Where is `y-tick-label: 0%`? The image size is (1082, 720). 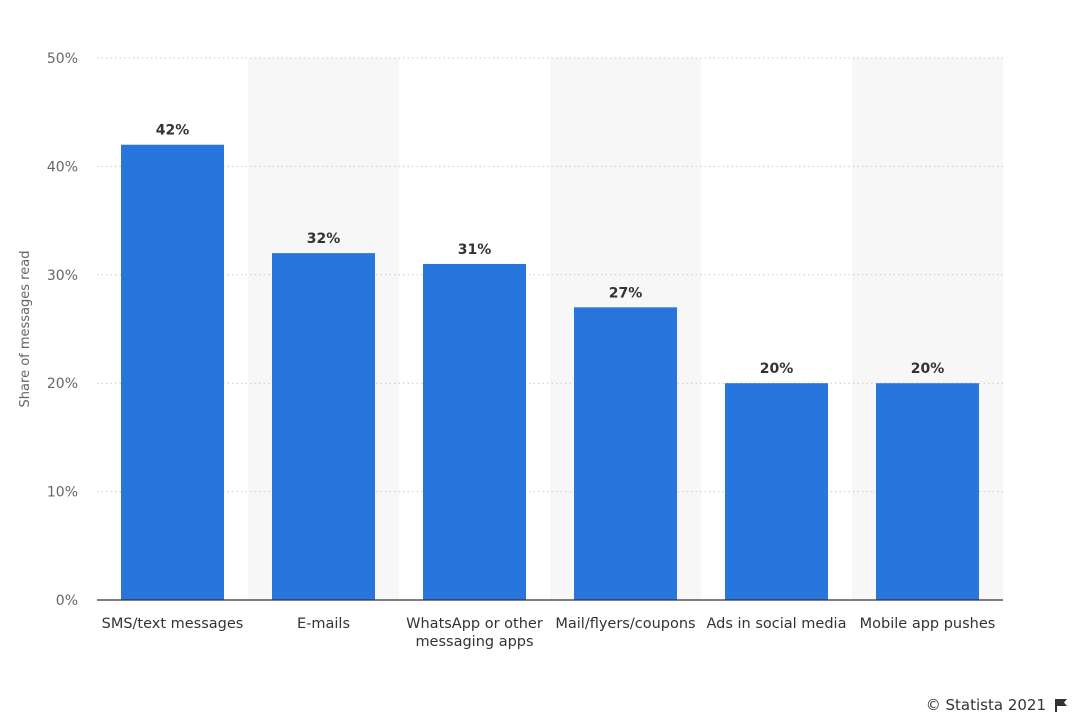
y-tick-label: 0% is located at coordinates (67, 601).